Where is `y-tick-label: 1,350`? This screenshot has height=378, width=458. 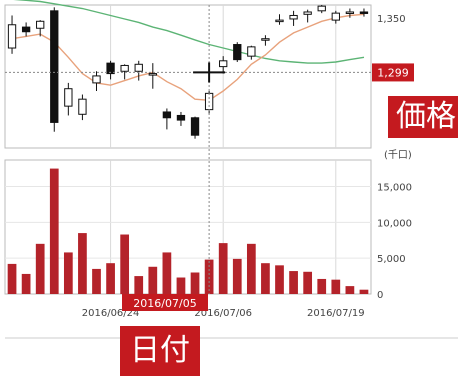
y-tick-label: 1,350 is located at coordinates (391, 19).